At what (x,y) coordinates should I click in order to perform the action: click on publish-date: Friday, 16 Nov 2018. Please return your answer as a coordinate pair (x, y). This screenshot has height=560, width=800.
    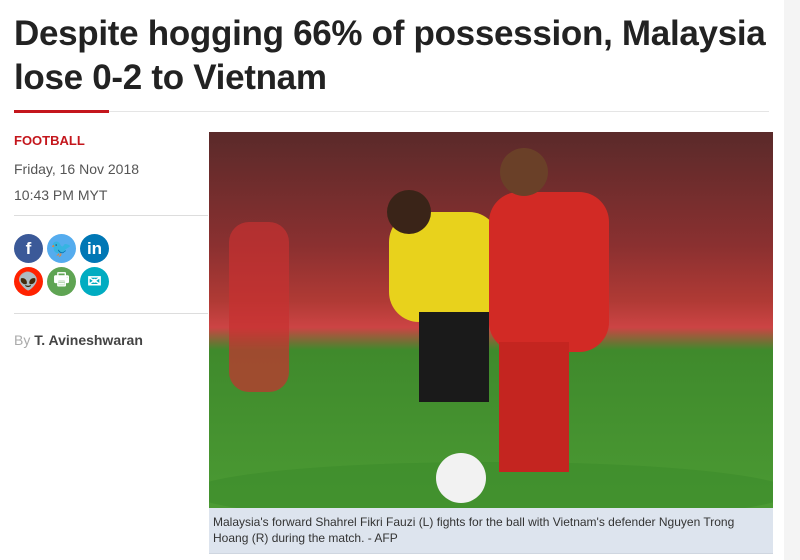
    Looking at the image, I should click on (77, 169).